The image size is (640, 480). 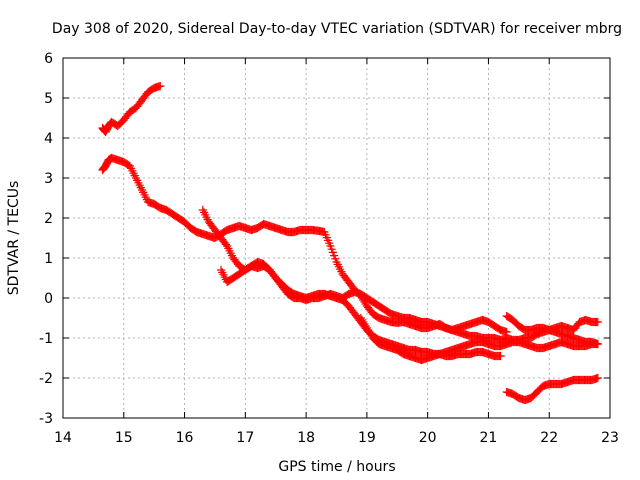 I want to click on y-tick-label: 2, so click(x=48, y=219).